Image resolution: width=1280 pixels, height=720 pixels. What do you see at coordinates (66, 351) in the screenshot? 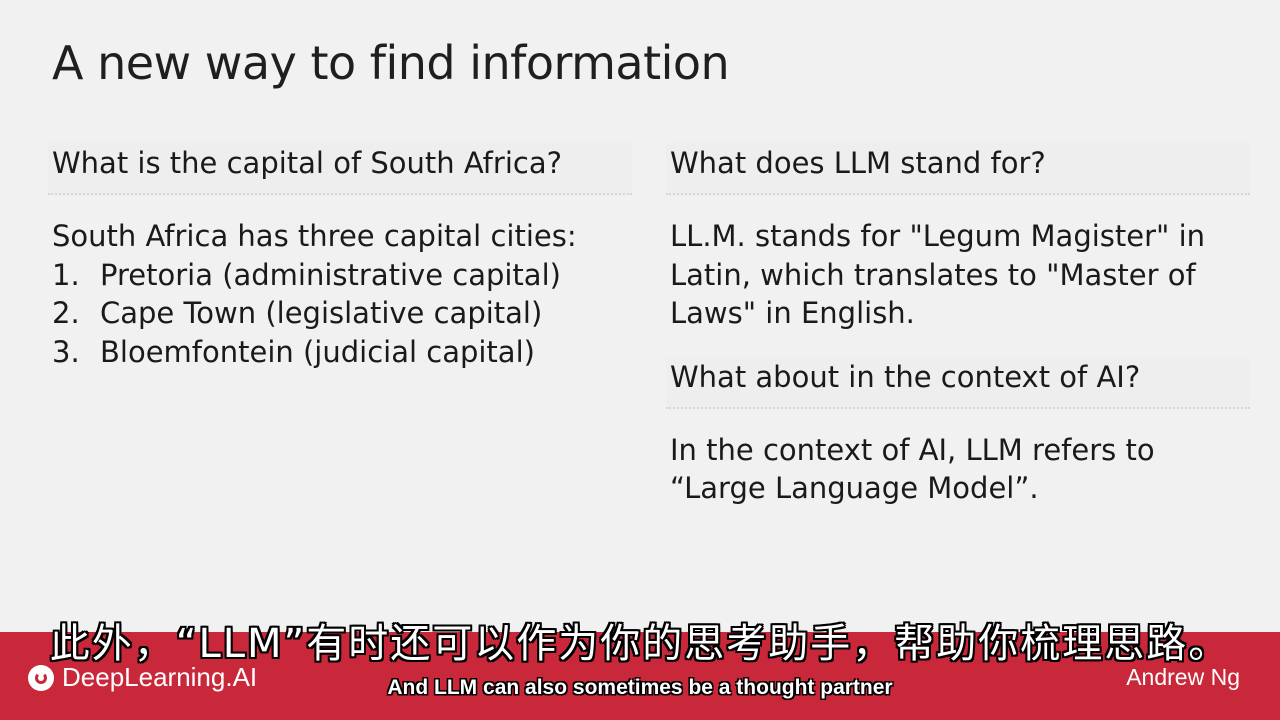
I see `list-number: 3.` at bounding box center [66, 351].